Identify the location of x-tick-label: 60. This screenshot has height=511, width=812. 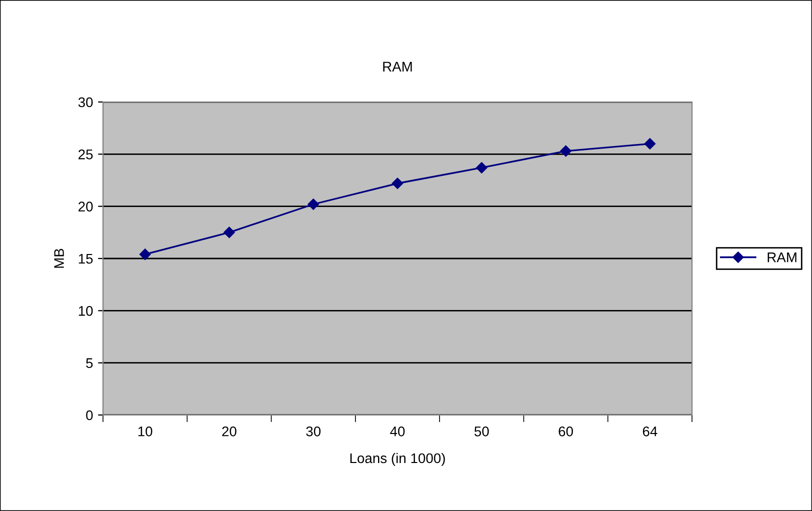
(565, 431).